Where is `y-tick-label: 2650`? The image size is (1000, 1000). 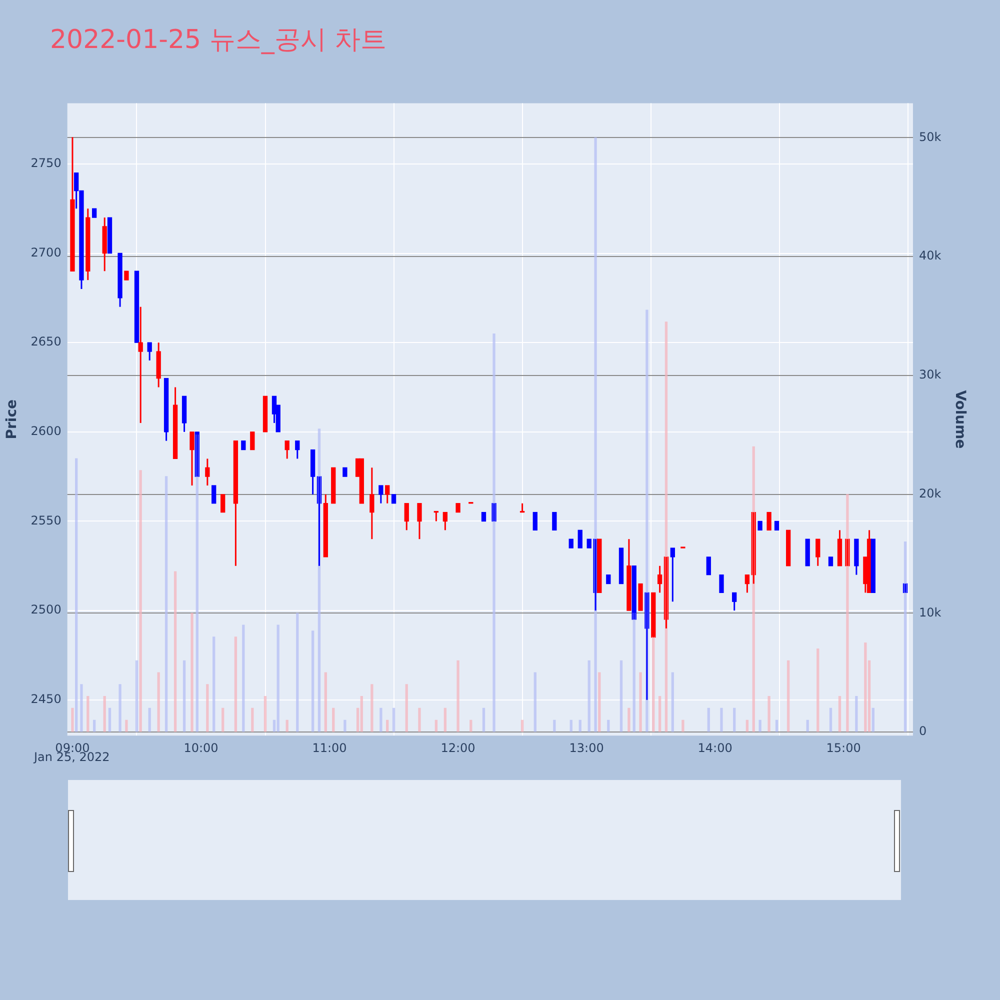
y-tick-label: 2650 is located at coordinates (46, 341).